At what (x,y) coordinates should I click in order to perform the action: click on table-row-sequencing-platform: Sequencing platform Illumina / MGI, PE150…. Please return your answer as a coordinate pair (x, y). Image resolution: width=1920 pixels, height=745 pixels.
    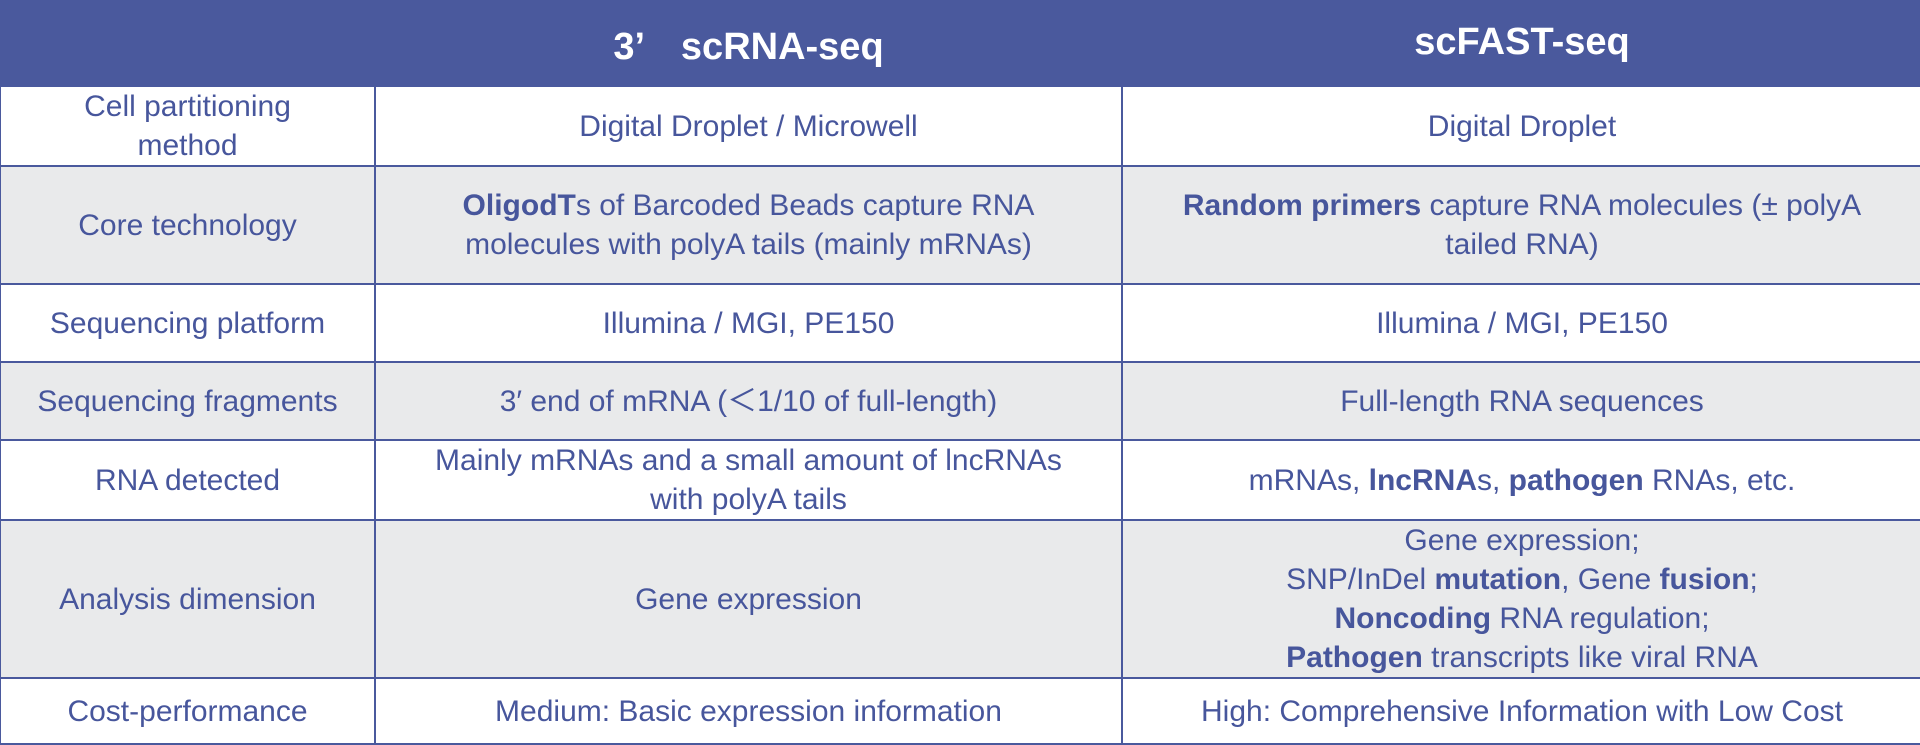
    Looking at the image, I should click on (960, 323).